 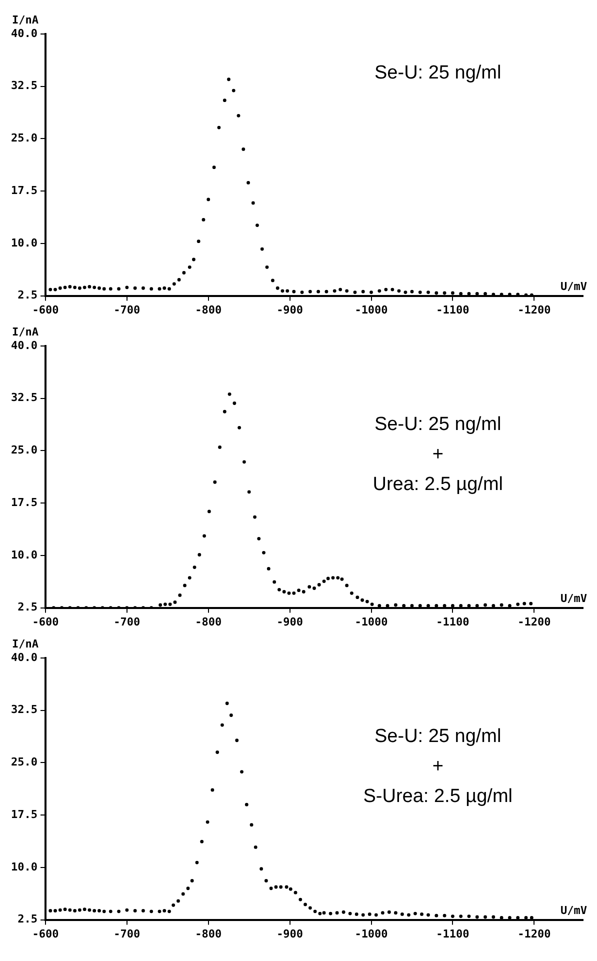 What do you see at coordinates (438, 484) in the screenshot?
I see `annotation: Urea: 2.5 µg/ml` at bounding box center [438, 484].